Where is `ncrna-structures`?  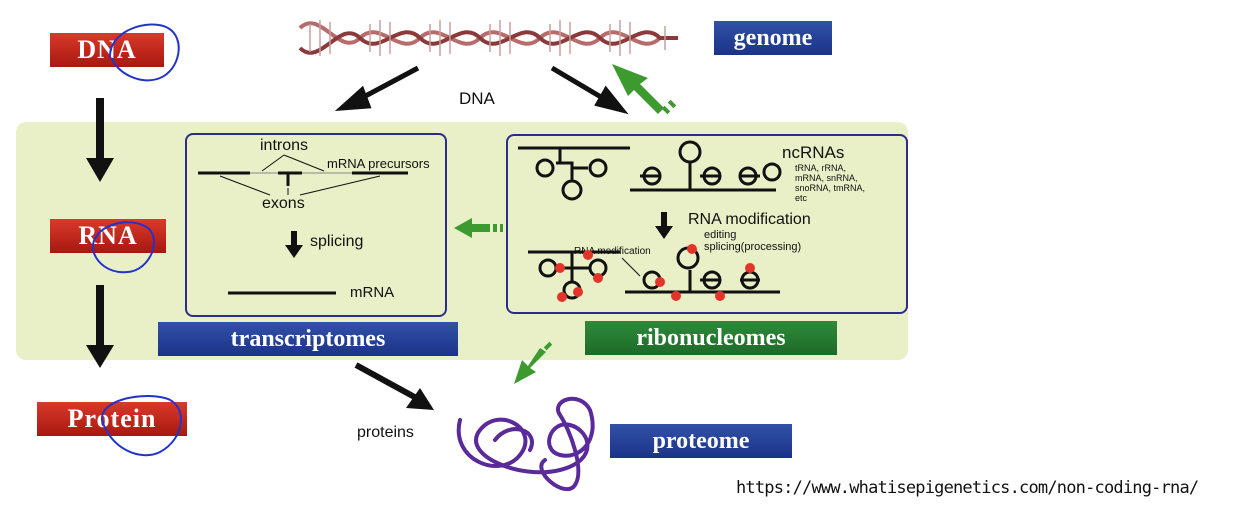
ncrna-structures is located at coordinates (650, 220).